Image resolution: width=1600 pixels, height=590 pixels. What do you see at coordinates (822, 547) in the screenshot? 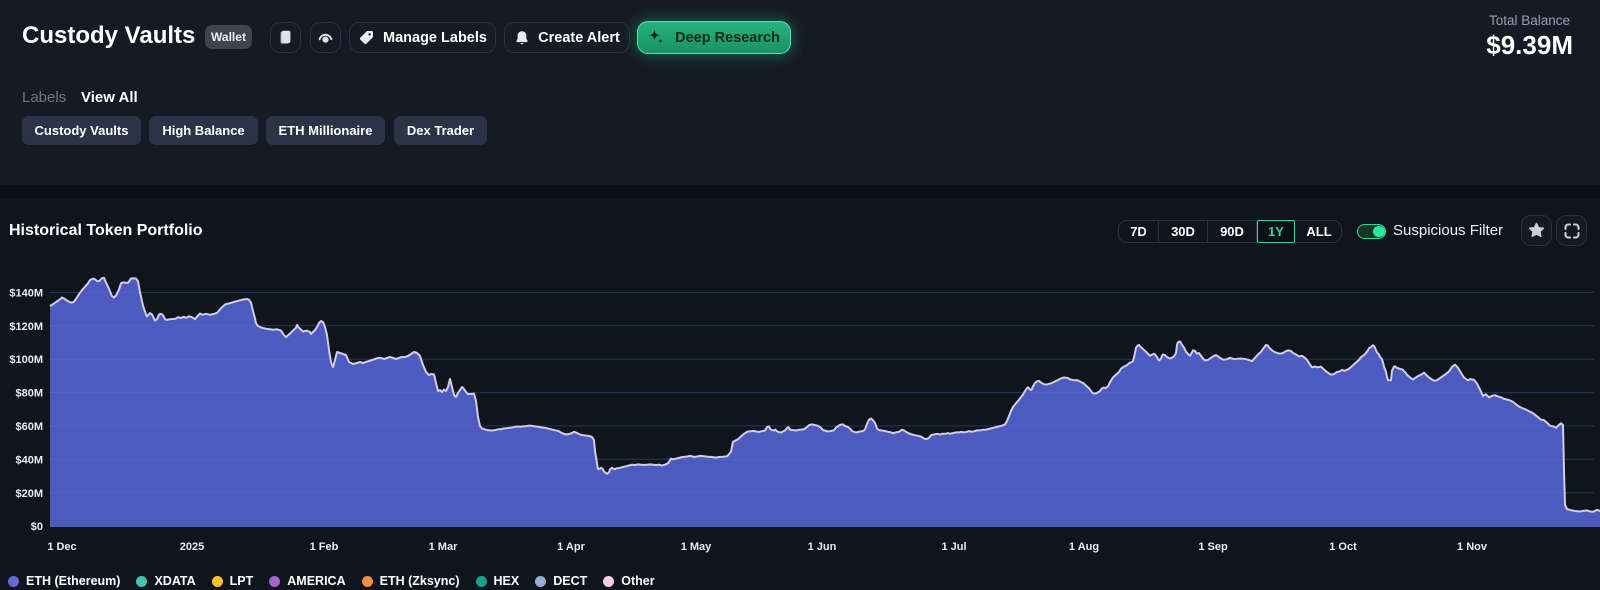
I see `svg-text: 1 Jun` at bounding box center [822, 547].